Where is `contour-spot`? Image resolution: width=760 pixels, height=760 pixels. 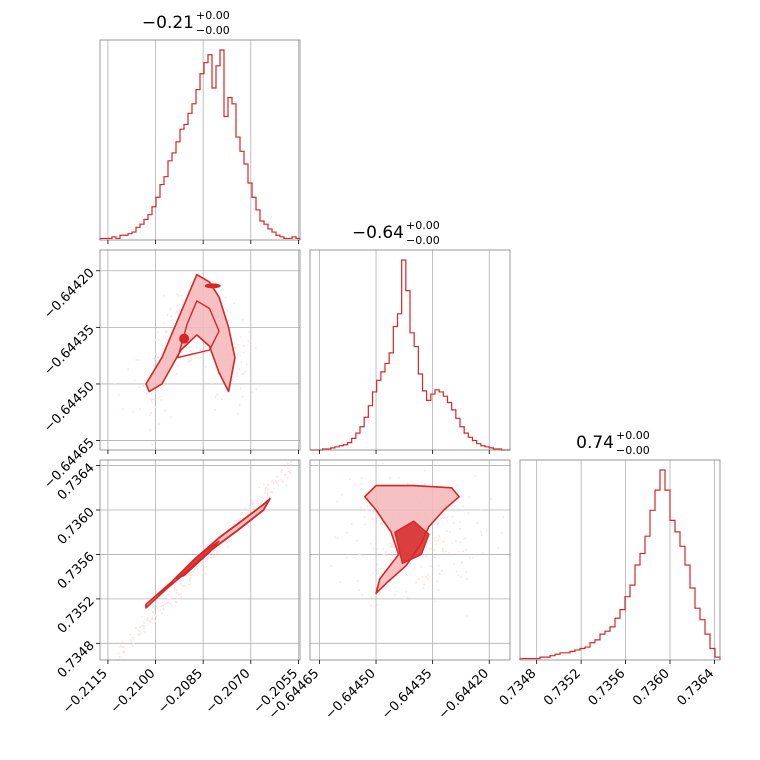
contour-spot is located at coordinates (212, 286).